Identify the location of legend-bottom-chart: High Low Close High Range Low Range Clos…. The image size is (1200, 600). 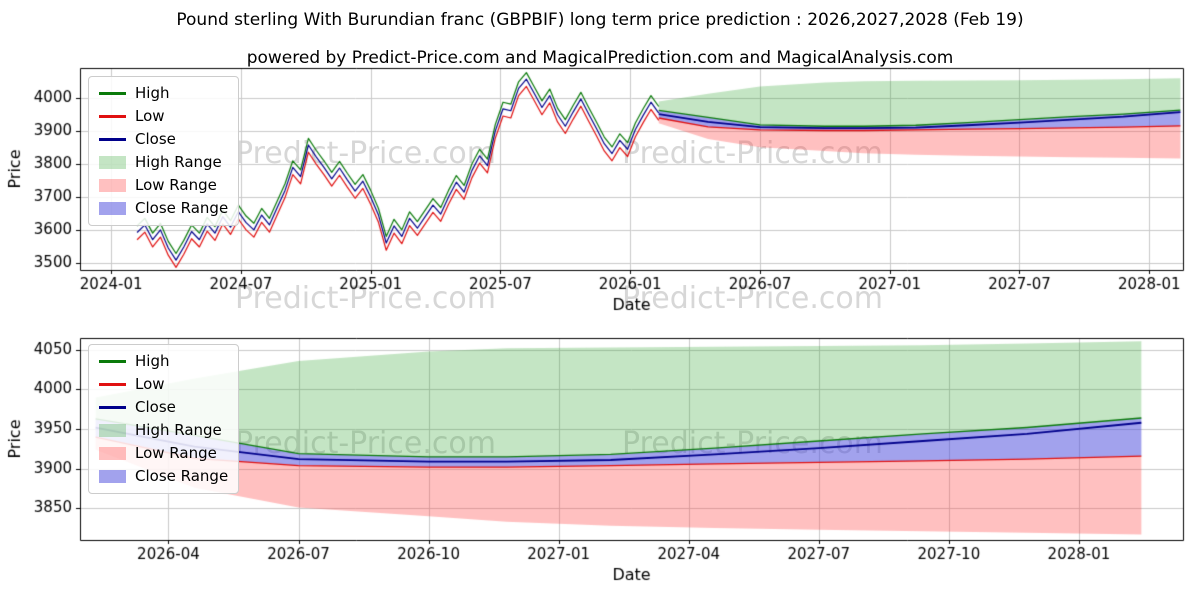
(164, 419).